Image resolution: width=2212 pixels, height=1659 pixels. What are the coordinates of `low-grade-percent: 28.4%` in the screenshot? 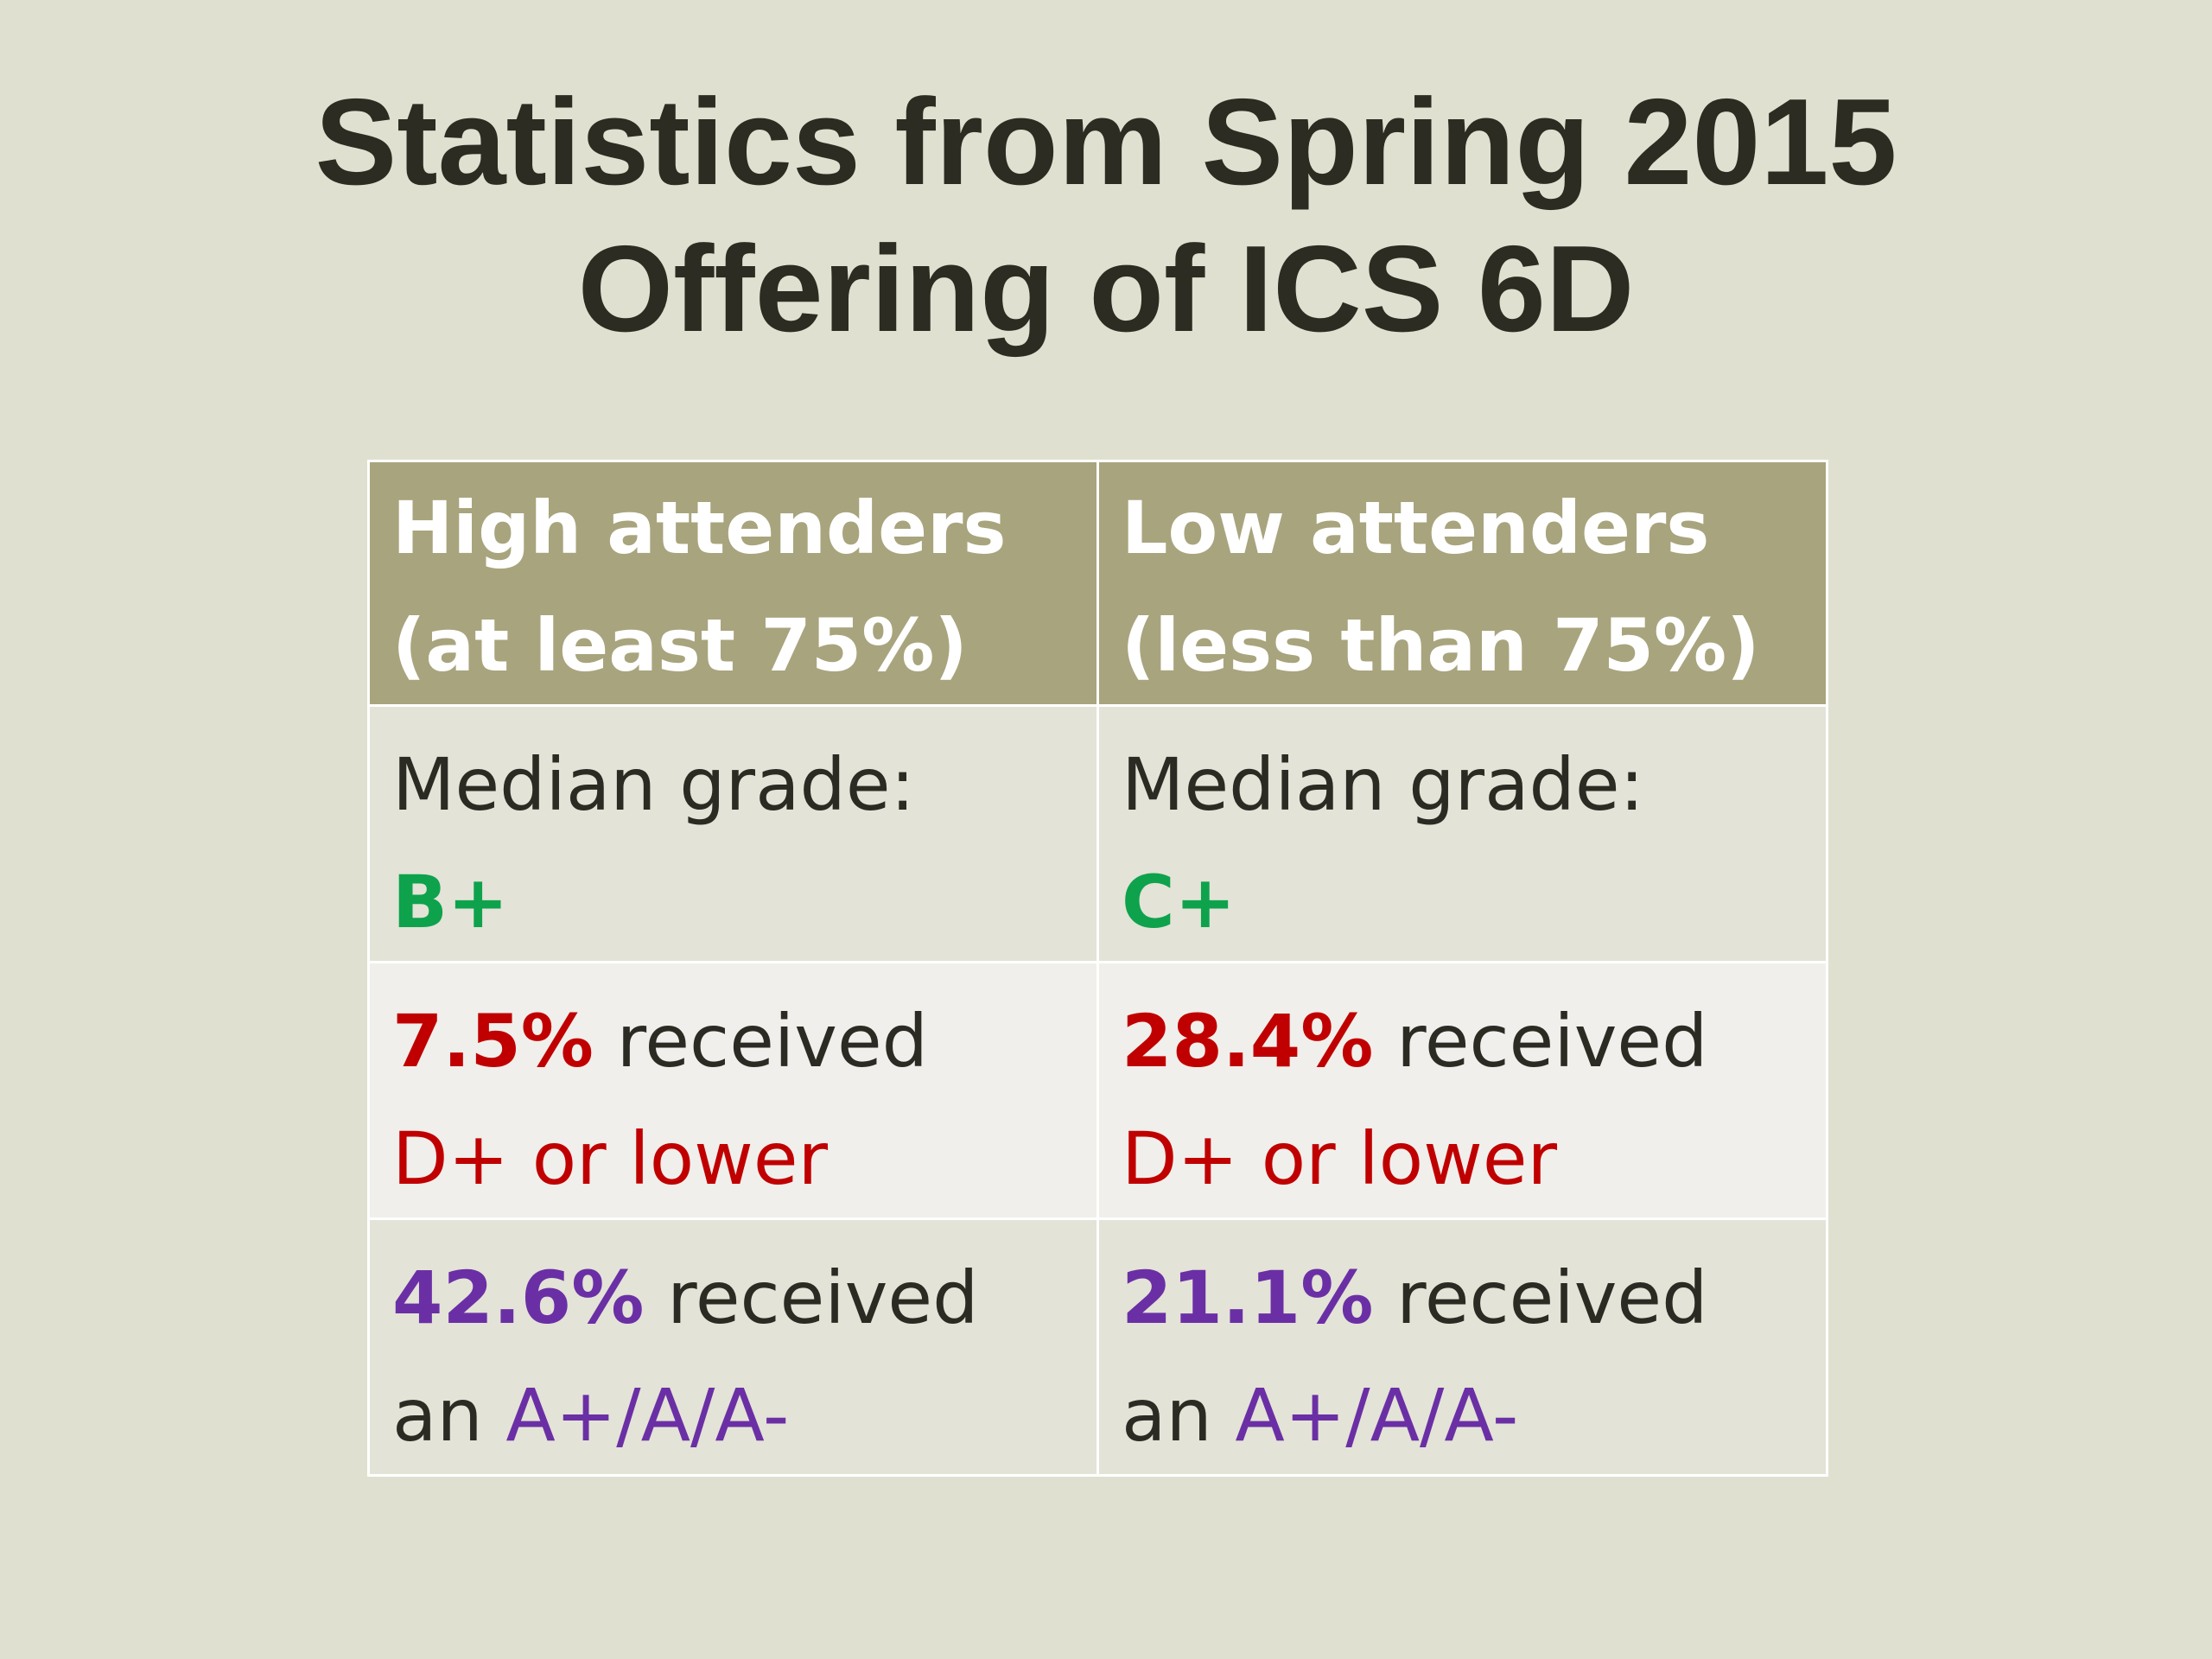 It's located at (1248, 1041).